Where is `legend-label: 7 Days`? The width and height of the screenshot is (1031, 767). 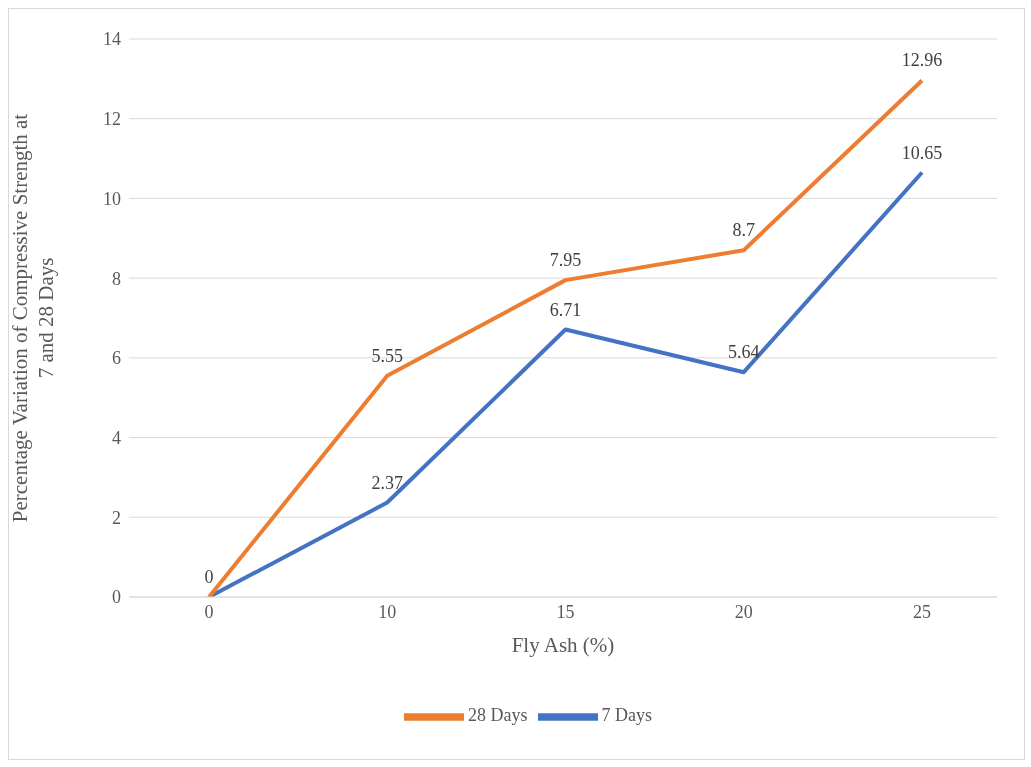 legend-label: 7 Days is located at coordinates (626, 715).